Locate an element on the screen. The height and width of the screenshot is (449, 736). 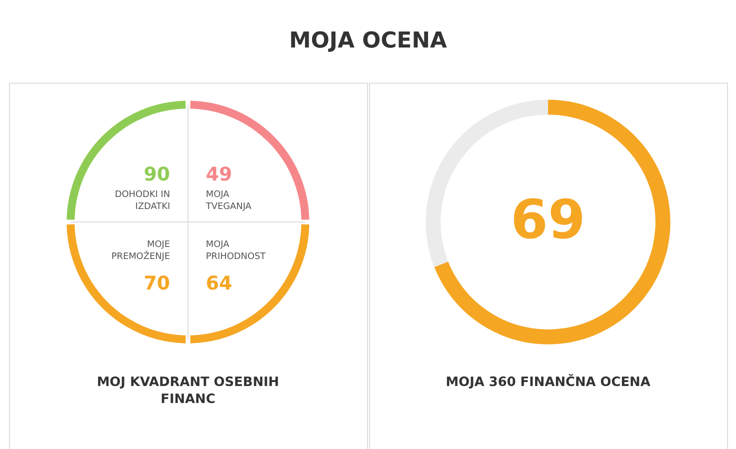
text: MOJA 360 FINANČNA OCENA is located at coordinates (548, 382).